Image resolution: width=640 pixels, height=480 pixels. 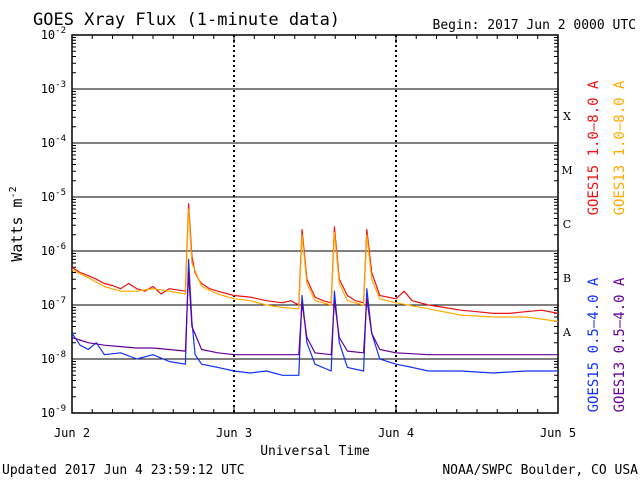 I want to click on y-tick-exponent: -3, so click(x=60, y=85).